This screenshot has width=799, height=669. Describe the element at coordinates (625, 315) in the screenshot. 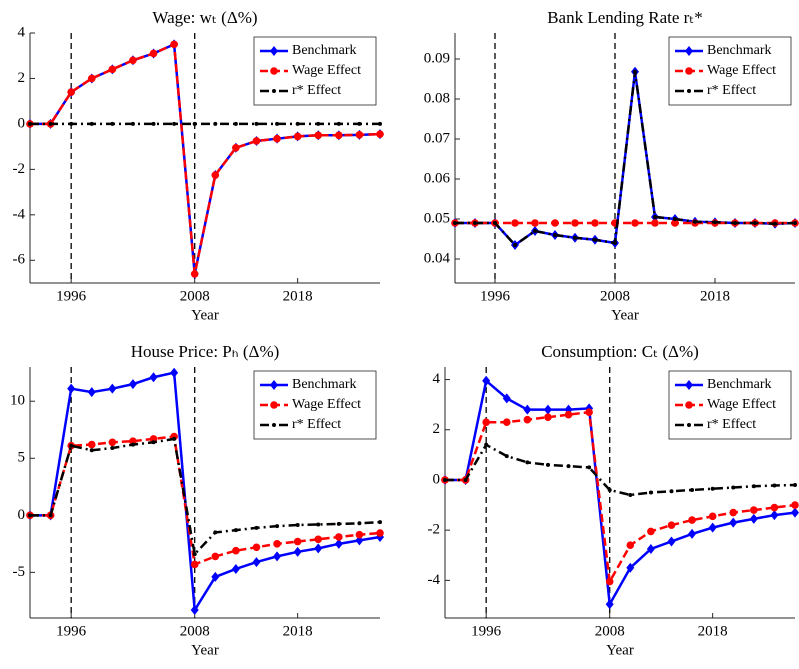

I see `x-axis-label: Year` at that location.